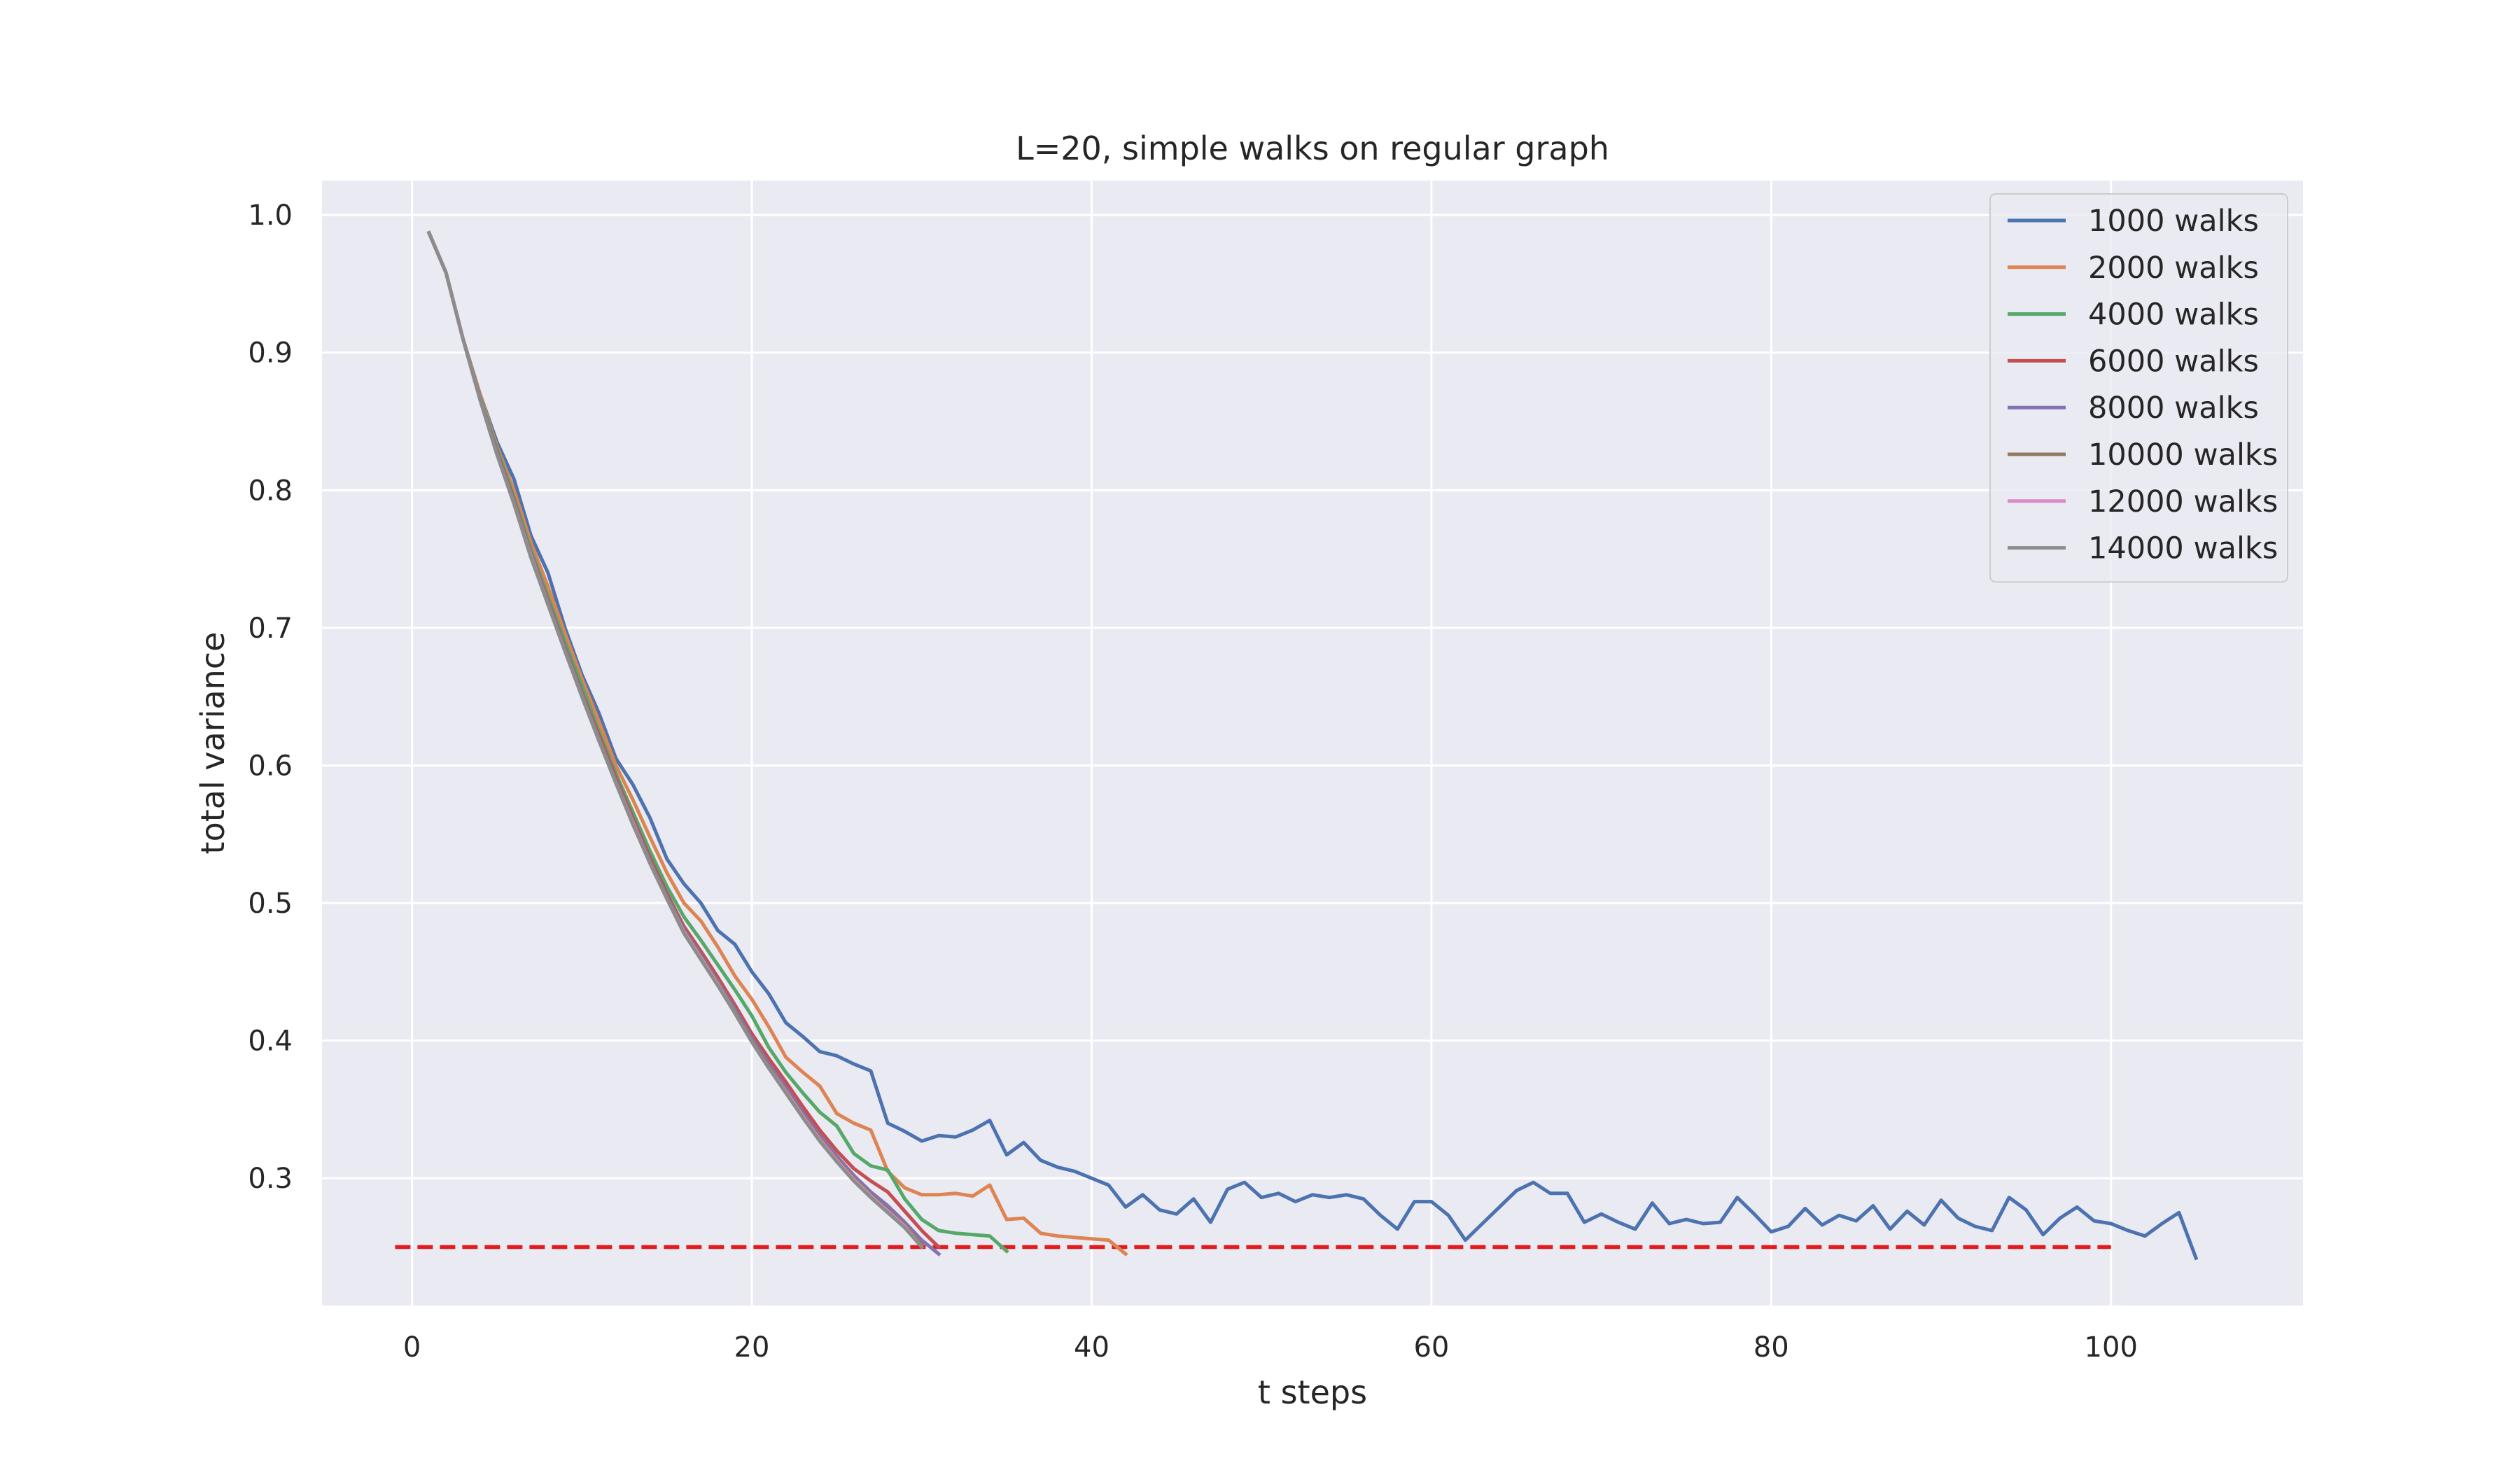 This screenshot has height=1470, width=2520. What do you see at coordinates (2173, 315) in the screenshot?
I see `legend-entry-label: 4000 walks` at bounding box center [2173, 315].